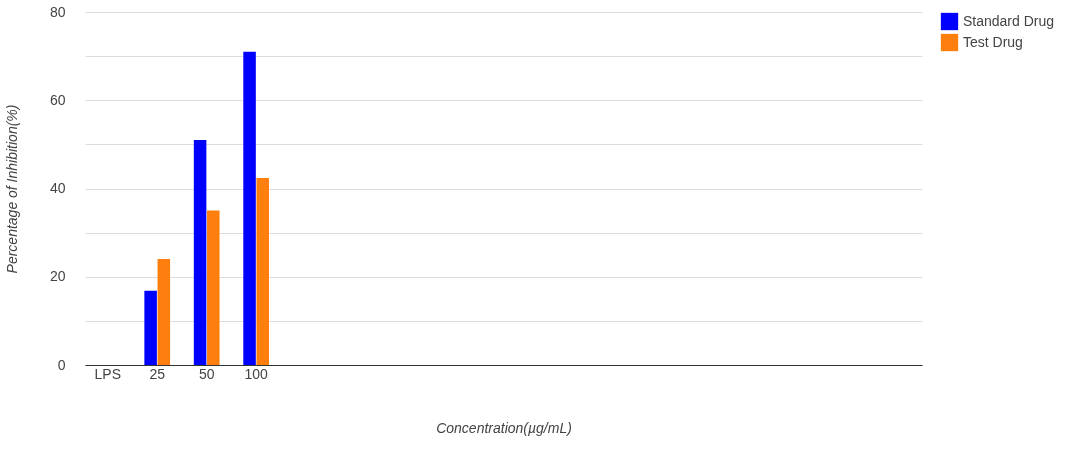  Describe the element at coordinates (57, 99) in the screenshot. I see `y-tick-label: 60` at that location.